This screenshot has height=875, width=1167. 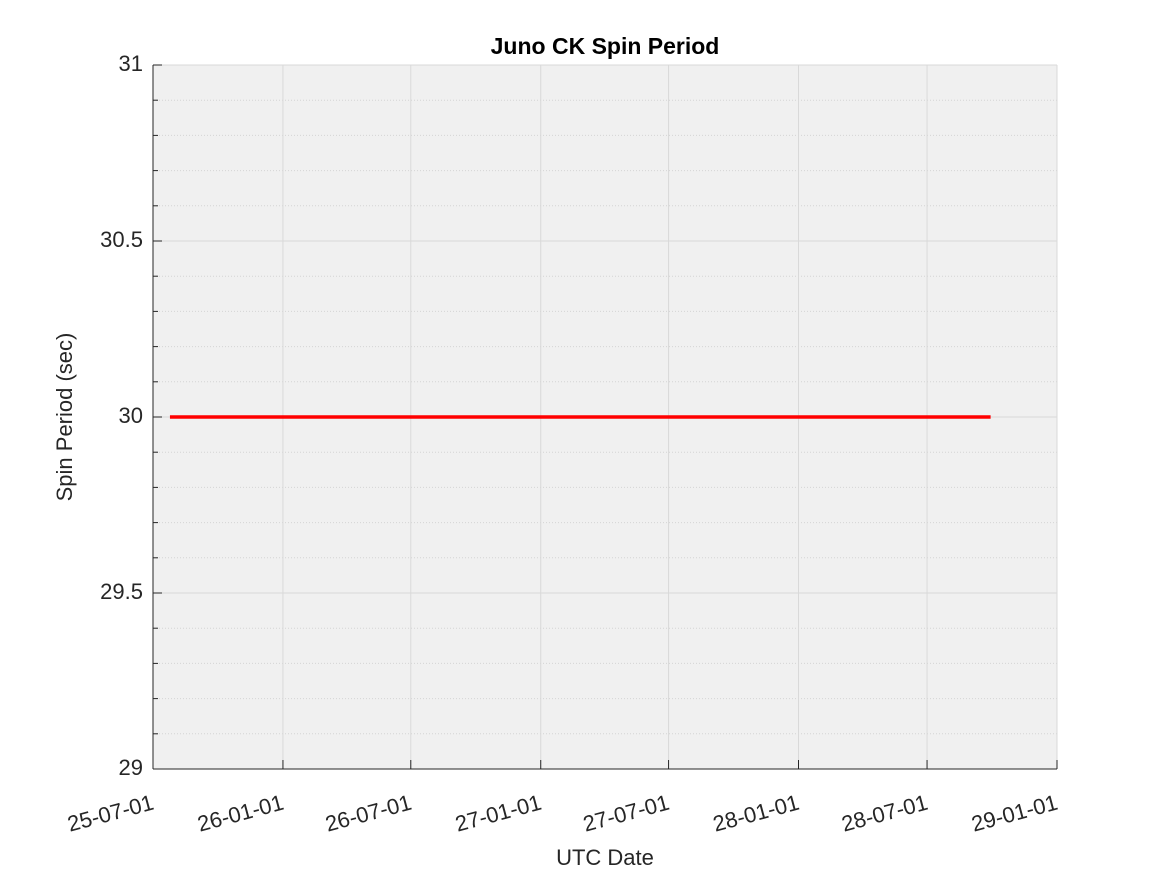 I want to click on y-tick-label: 30, so click(x=131, y=415).